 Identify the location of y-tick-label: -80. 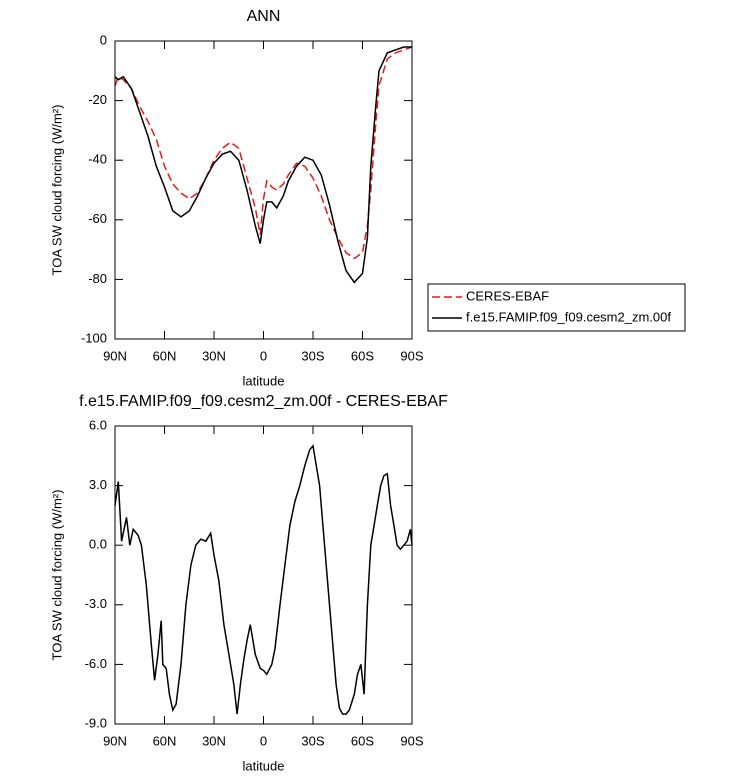
(97, 278).